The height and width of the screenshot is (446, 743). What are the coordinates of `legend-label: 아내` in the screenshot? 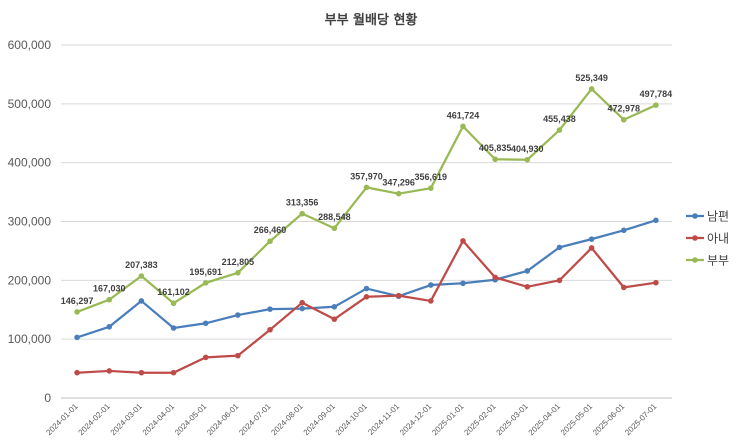 It's located at (718, 239).